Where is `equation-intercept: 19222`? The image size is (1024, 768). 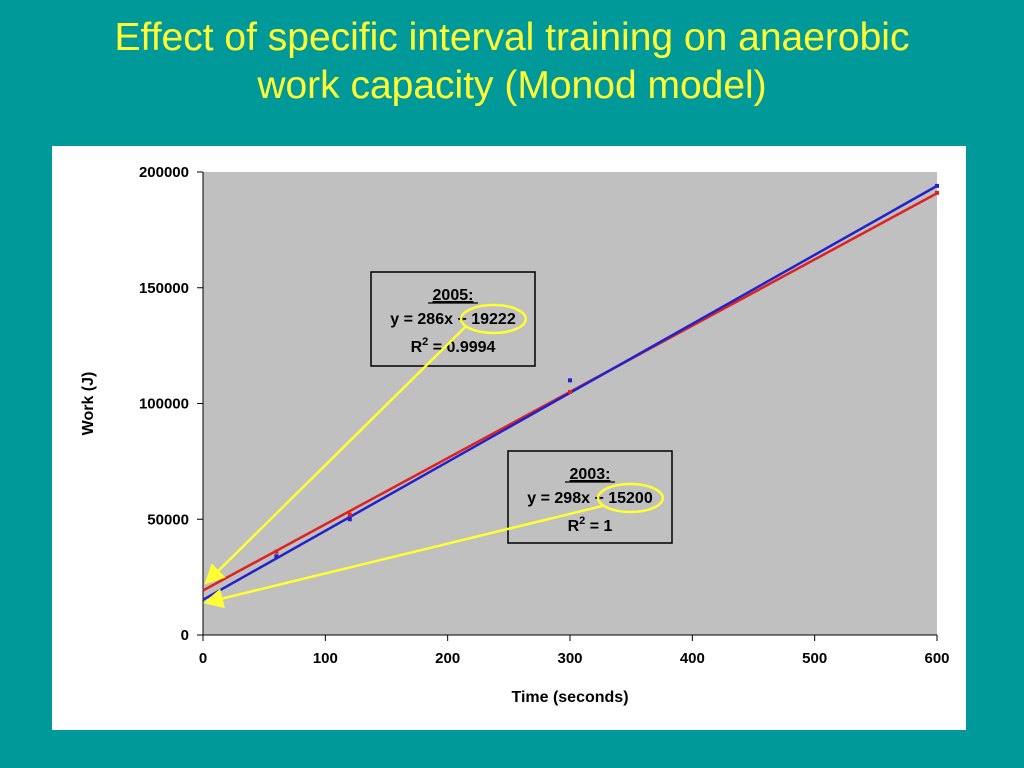
equation-intercept: 19222 is located at coordinates (493, 319).